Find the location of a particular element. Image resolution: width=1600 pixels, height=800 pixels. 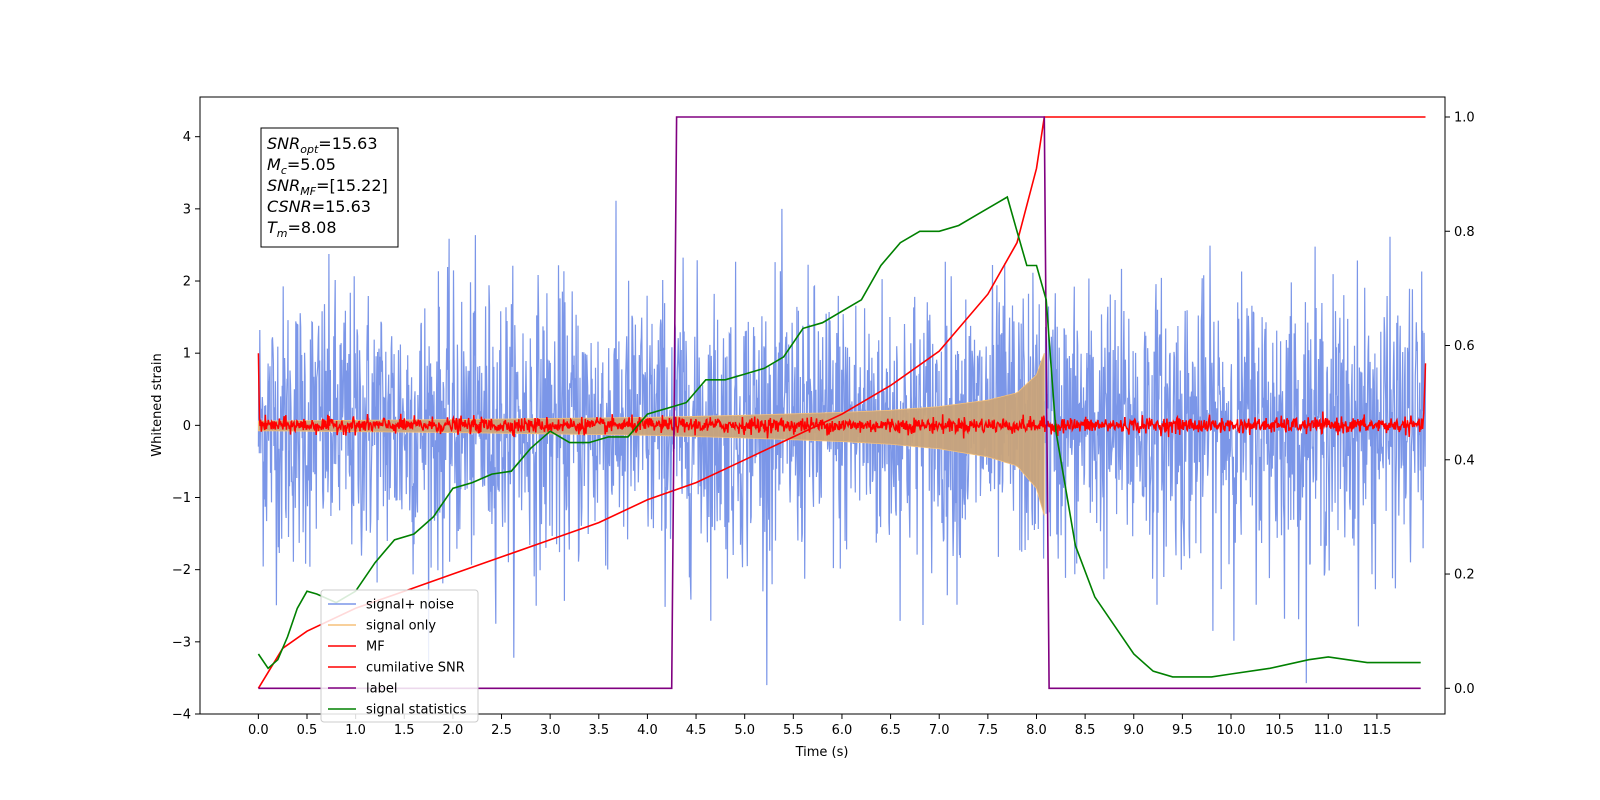

legend-label: MF is located at coordinates (375, 647).